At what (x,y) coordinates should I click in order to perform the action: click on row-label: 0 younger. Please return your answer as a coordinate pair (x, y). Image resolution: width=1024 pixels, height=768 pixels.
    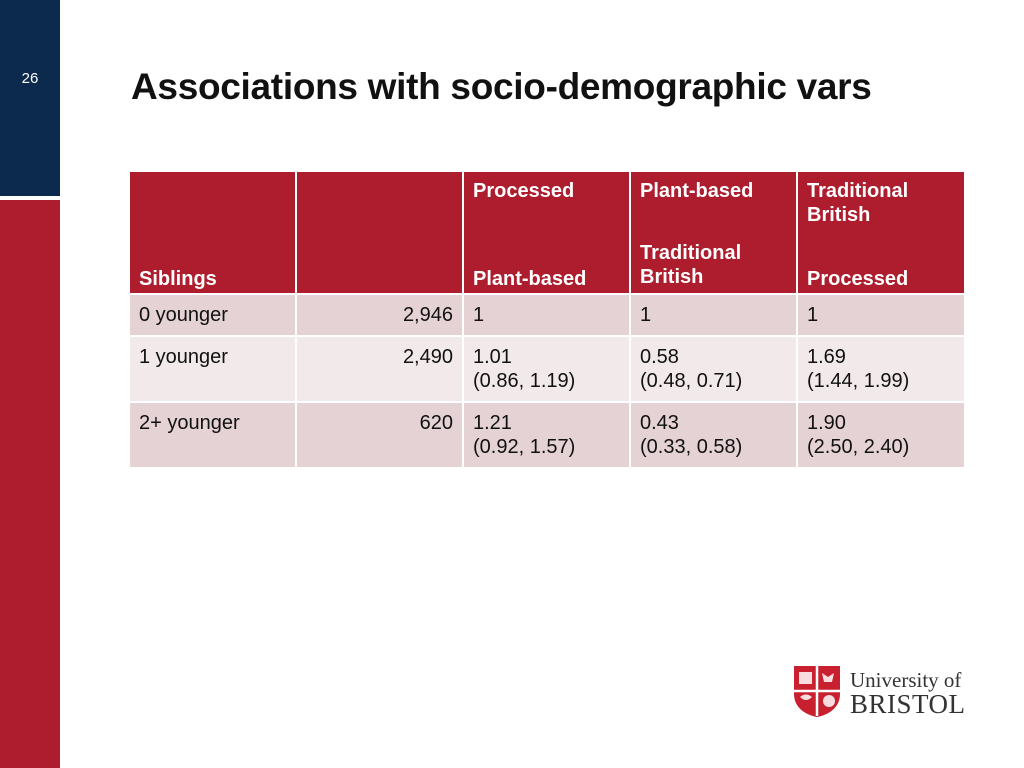
    Looking at the image, I should click on (212, 315).